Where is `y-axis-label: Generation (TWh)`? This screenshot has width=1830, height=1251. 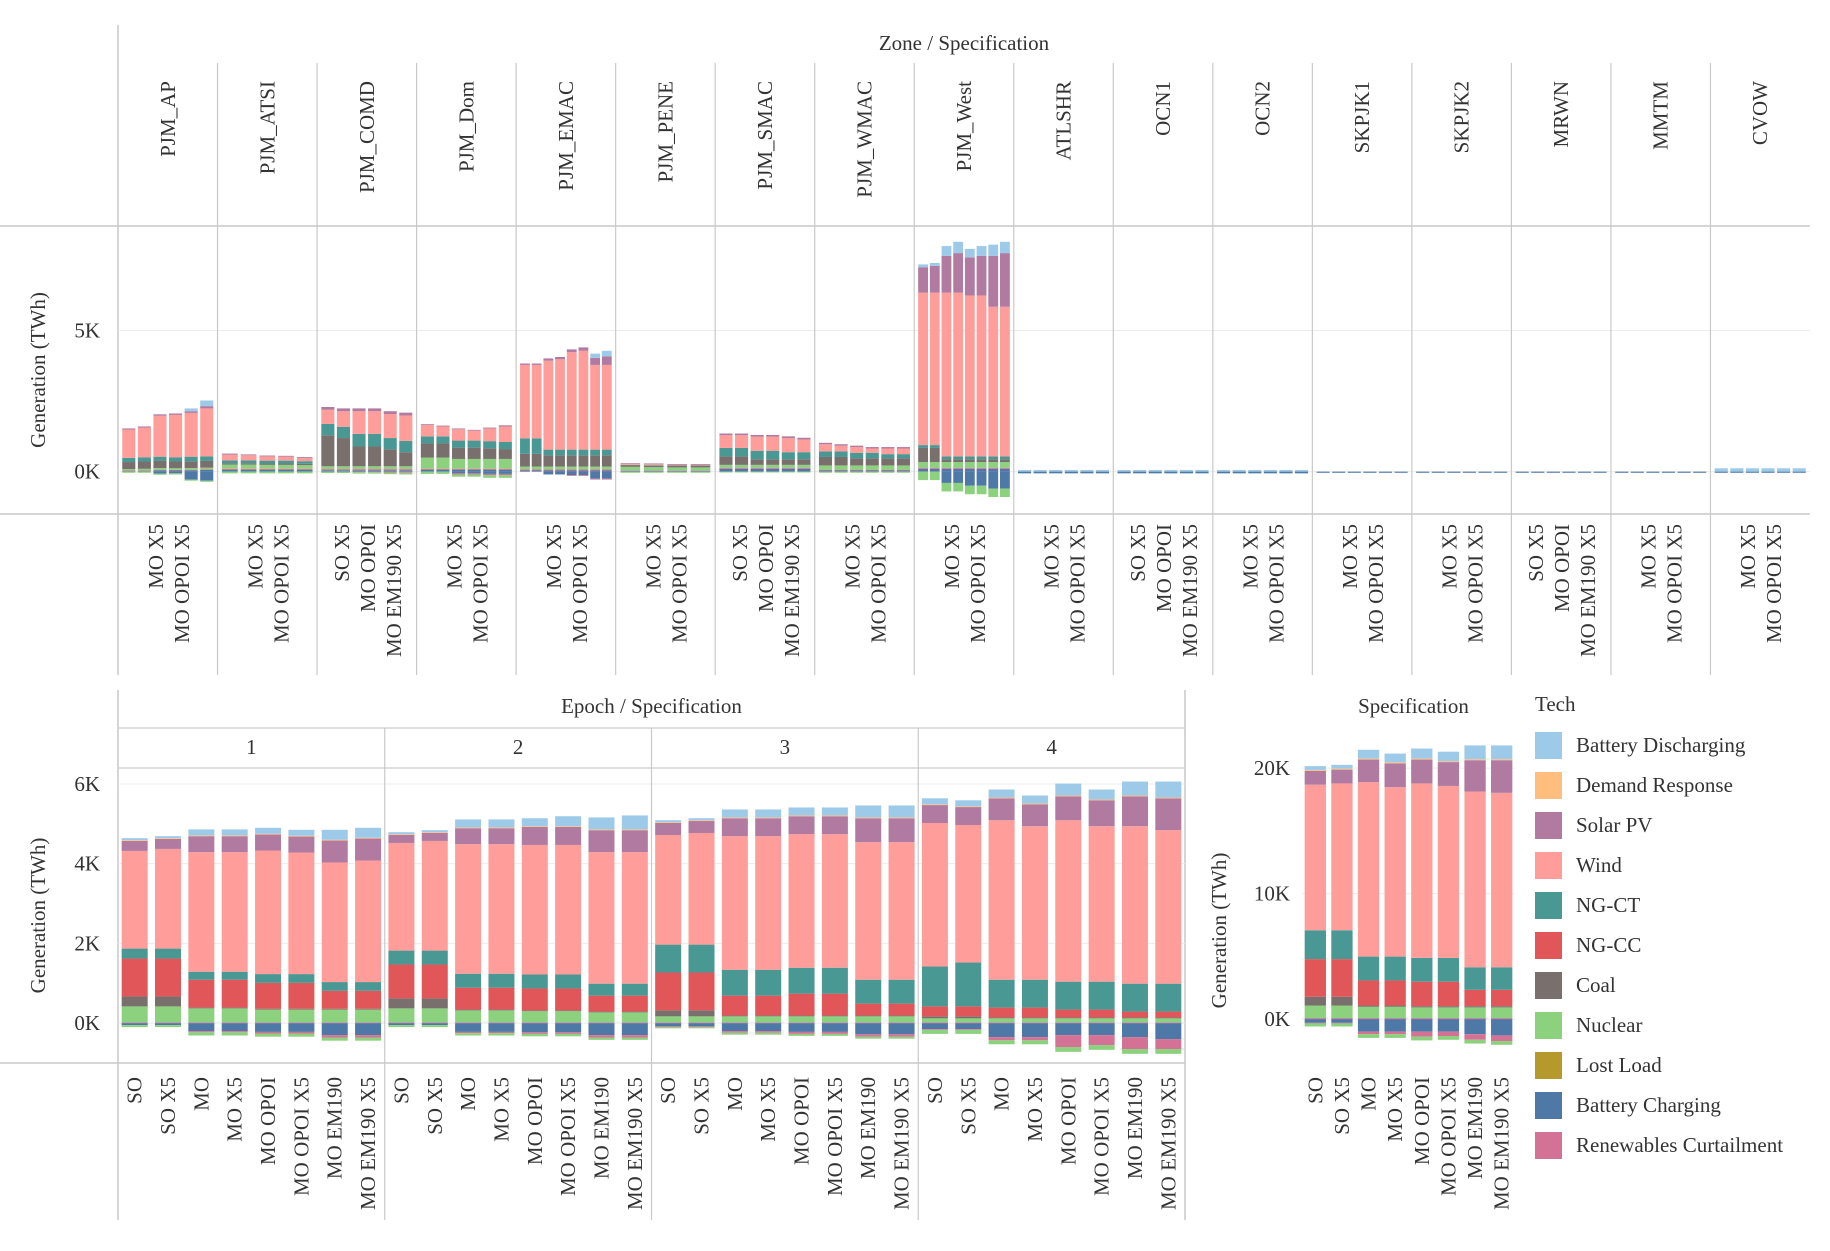
y-axis-label: Generation (TWh) is located at coordinates (38, 916).